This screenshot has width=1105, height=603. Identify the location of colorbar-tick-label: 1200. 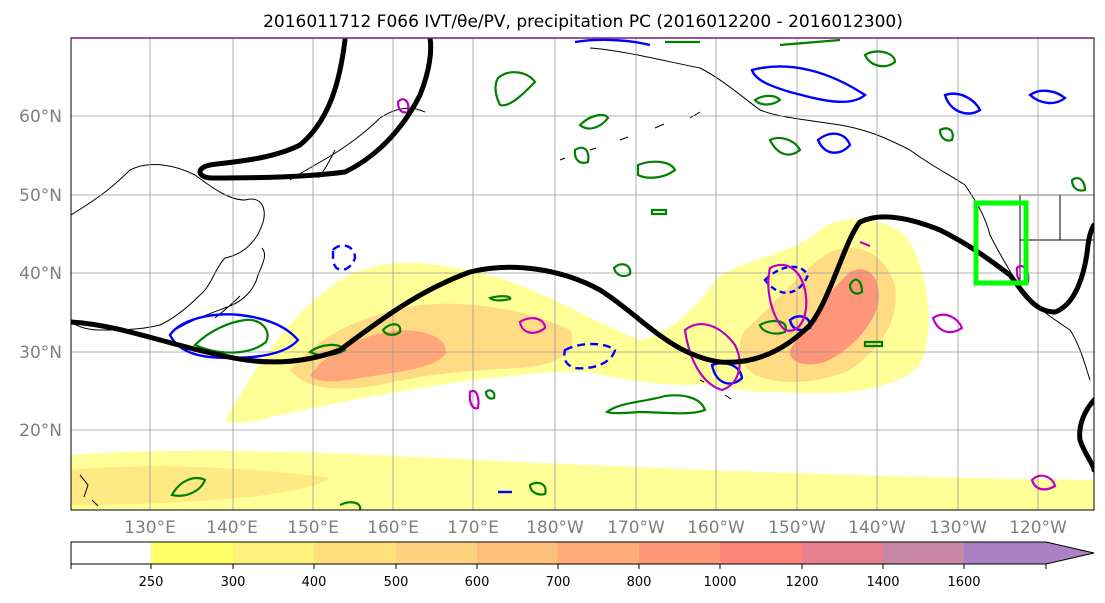
(801, 582).